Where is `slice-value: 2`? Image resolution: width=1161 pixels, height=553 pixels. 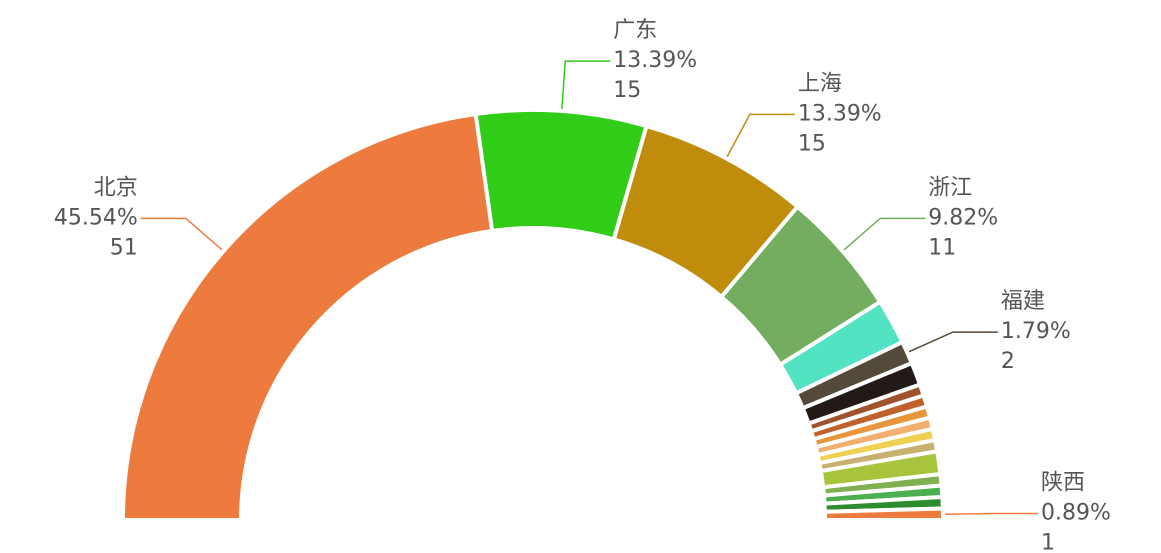
slice-value: 2 is located at coordinates (1008, 361).